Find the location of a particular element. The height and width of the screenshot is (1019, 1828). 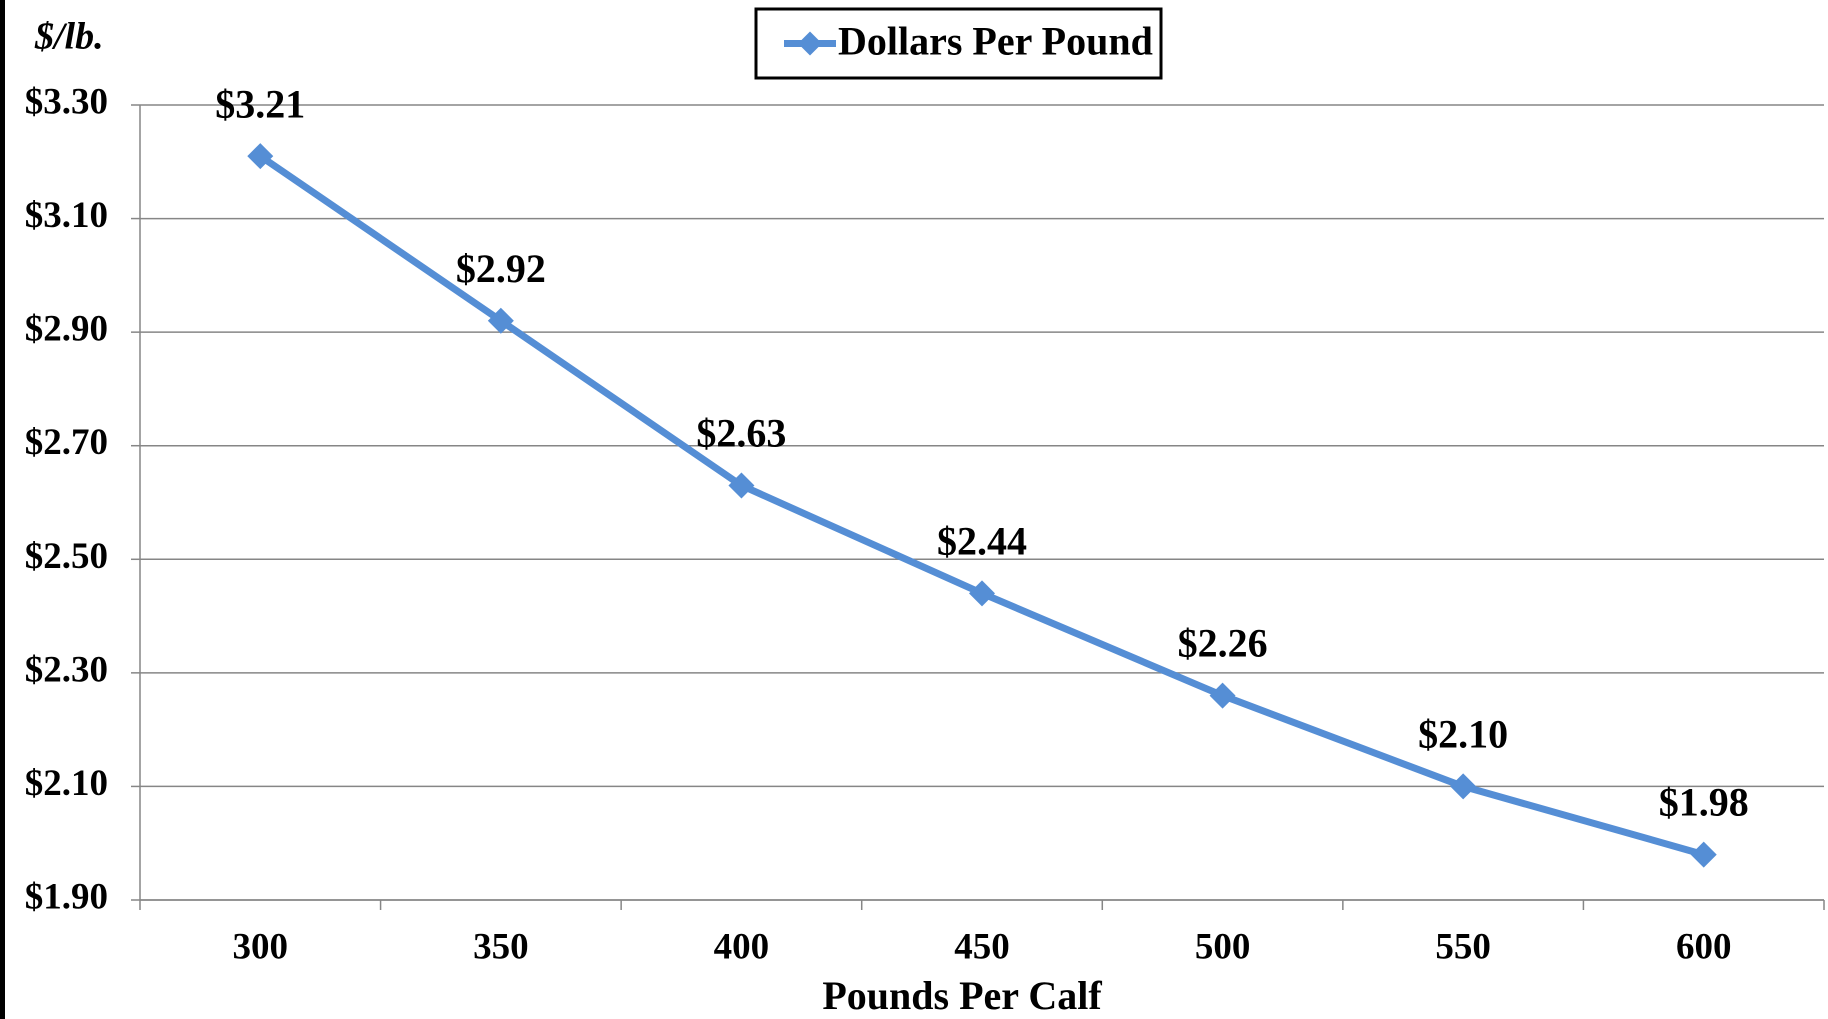

x-tick-label: 500 is located at coordinates (1223, 946).